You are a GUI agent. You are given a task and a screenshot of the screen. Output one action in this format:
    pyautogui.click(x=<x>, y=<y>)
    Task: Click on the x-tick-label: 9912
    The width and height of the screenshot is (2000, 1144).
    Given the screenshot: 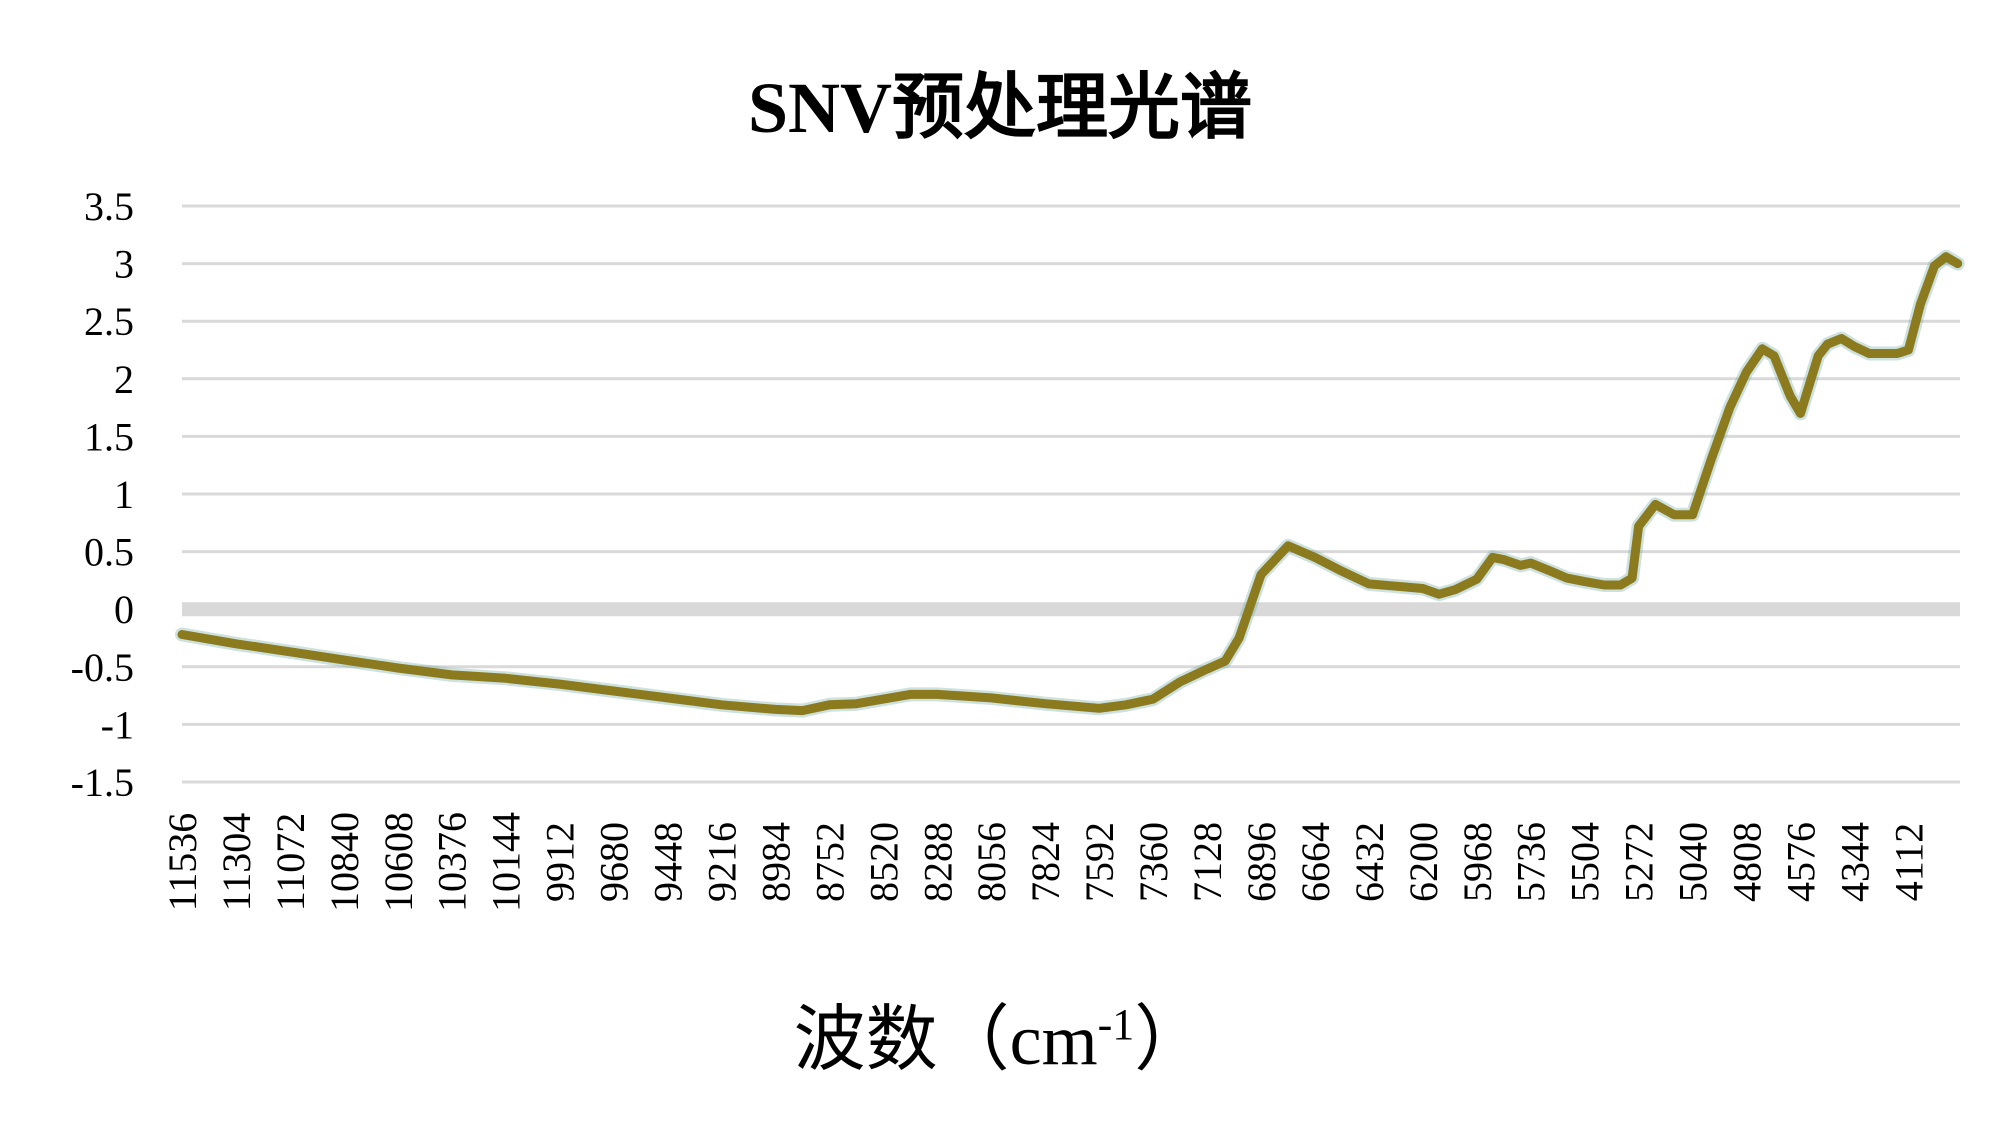 What is the action you would take?
    pyautogui.click(x=560, y=862)
    